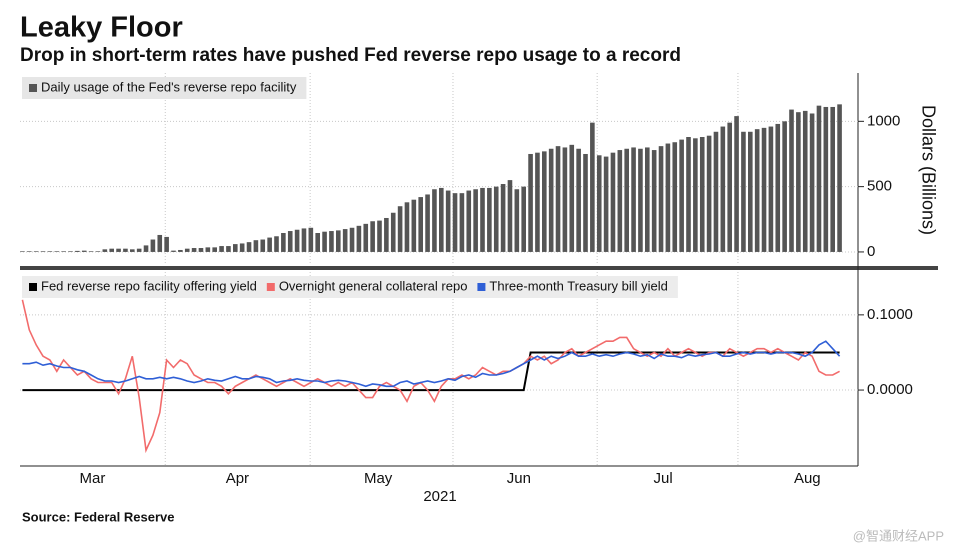  What do you see at coordinates (373, 285) in the screenshot?
I see `legend-label: Overnight general collateral repo` at bounding box center [373, 285].